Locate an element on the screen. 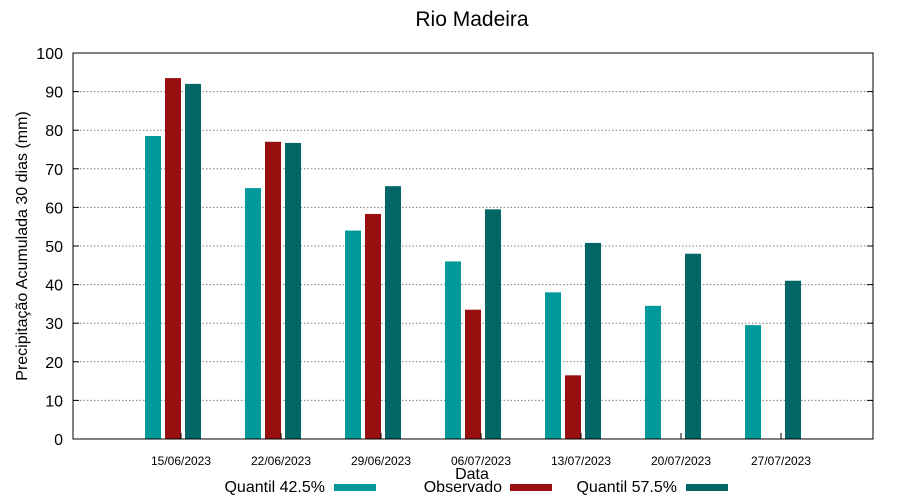 The width and height of the screenshot is (900, 500). x-axis-label: Data is located at coordinates (472, 474).